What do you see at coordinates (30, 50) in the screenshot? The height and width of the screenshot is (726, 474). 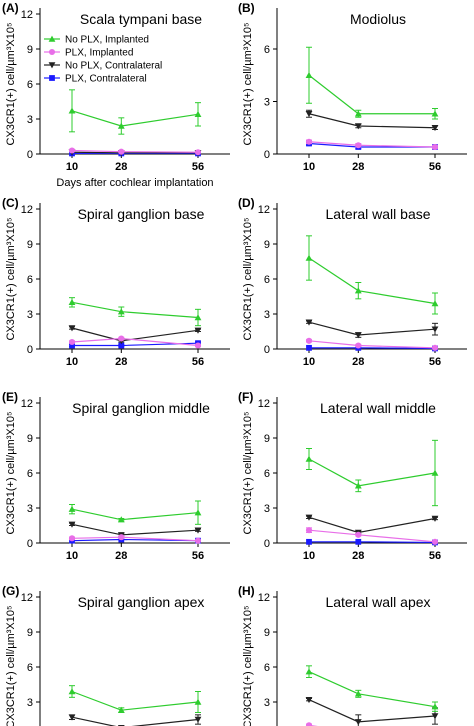 I see `y-tick-label: 9` at bounding box center [30, 50].